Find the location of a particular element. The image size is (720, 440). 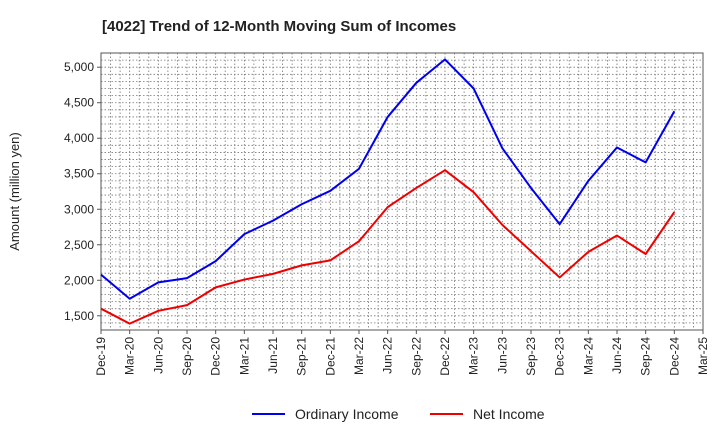

x-tick-label: Dec-24 is located at coordinates (674, 356).